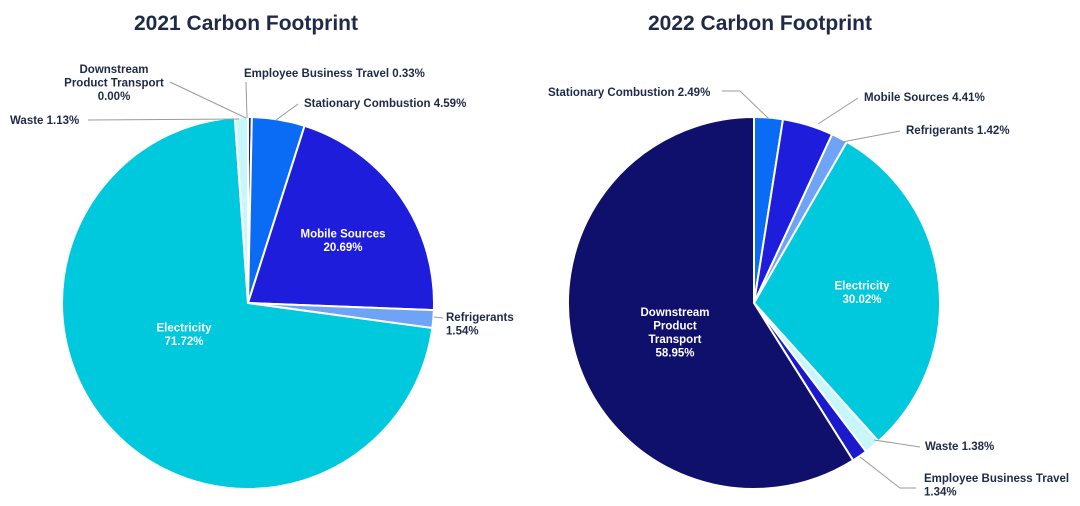 This screenshot has height=506, width=1080. Describe the element at coordinates (924, 98) in the screenshot. I see `data-label-2022-mobile-sources: Mobile Sources 4.41%` at that location.